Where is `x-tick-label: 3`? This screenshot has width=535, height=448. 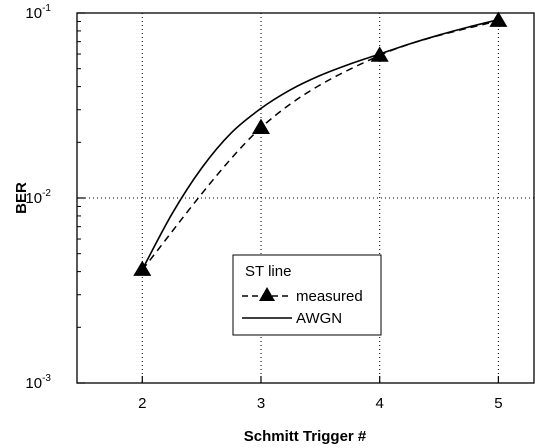
x-tick-label: 3 is located at coordinates (261, 403).